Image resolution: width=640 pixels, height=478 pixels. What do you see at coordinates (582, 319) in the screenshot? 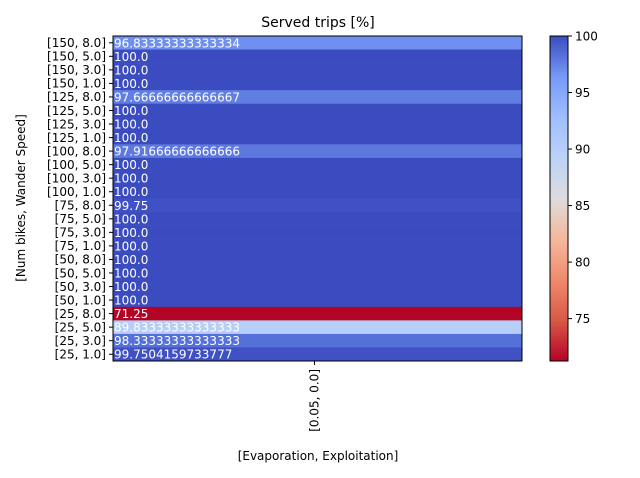
I see `colorbar-tick-label: 75` at bounding box center [582, 319].